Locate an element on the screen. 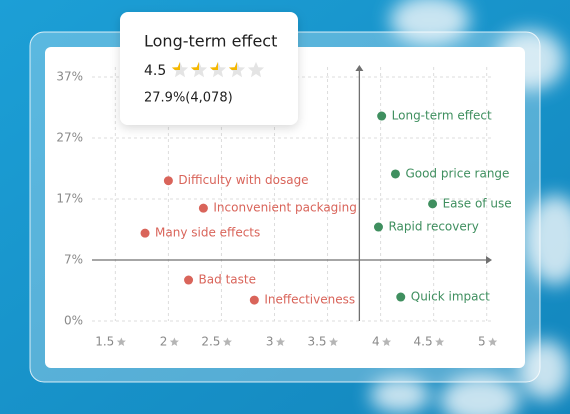 The height and width of the screenshot is (414, 570). popup-card is located at coordinates (209, 68).